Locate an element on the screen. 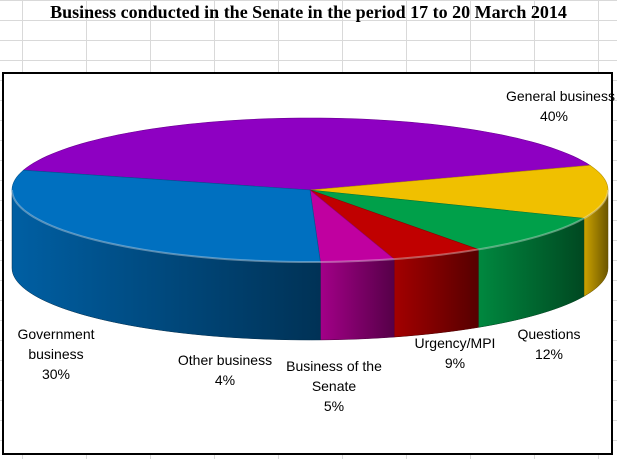  slice-government-business is located at coordinates (166, 216).